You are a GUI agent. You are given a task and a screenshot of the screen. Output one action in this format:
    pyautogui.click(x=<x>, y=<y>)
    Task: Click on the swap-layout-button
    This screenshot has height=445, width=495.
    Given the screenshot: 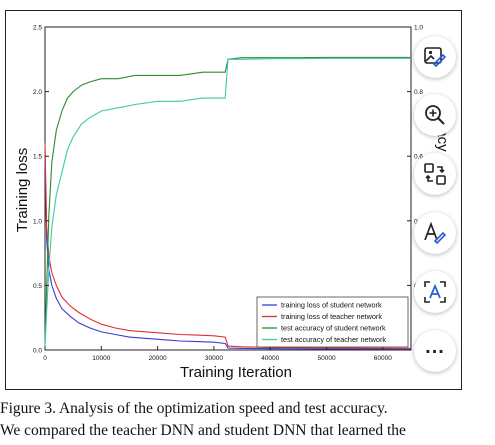 What is the action you would take?
    pyautogui.click(x=435, y=174)
    